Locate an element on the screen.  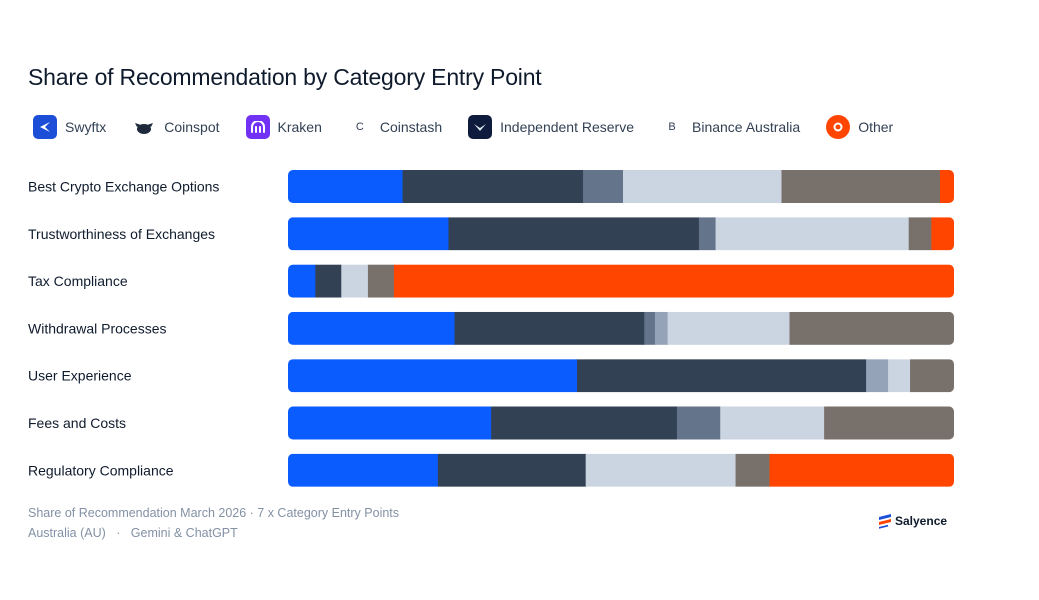
legend-label: Coinspot is located at coordinates (192, 127).